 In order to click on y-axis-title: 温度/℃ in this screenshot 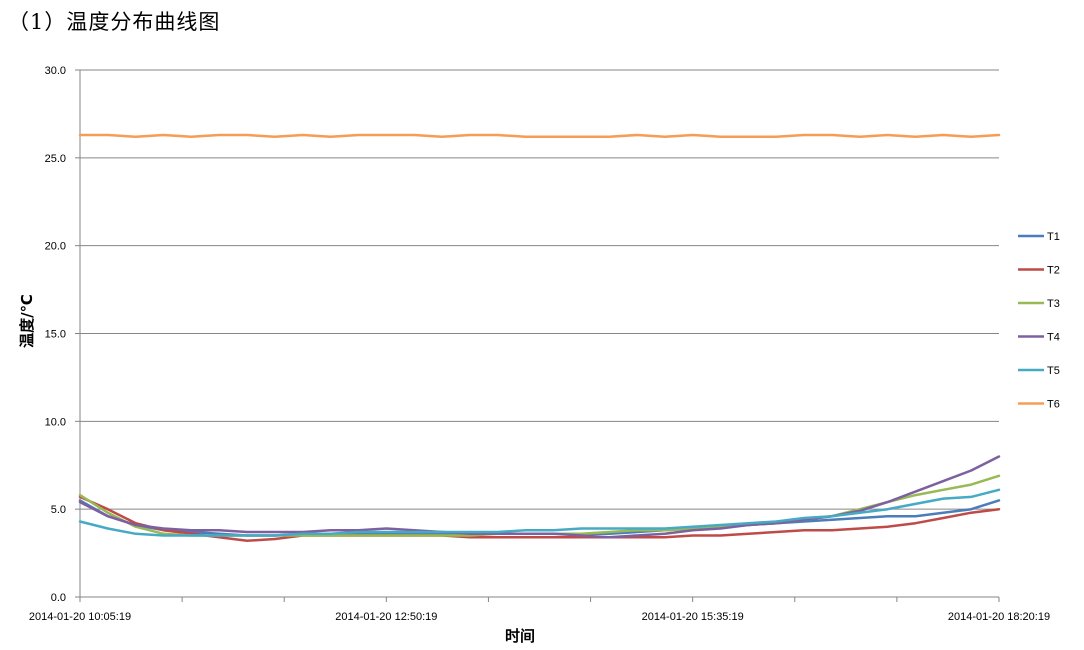, I will do `click(27, 321)`.